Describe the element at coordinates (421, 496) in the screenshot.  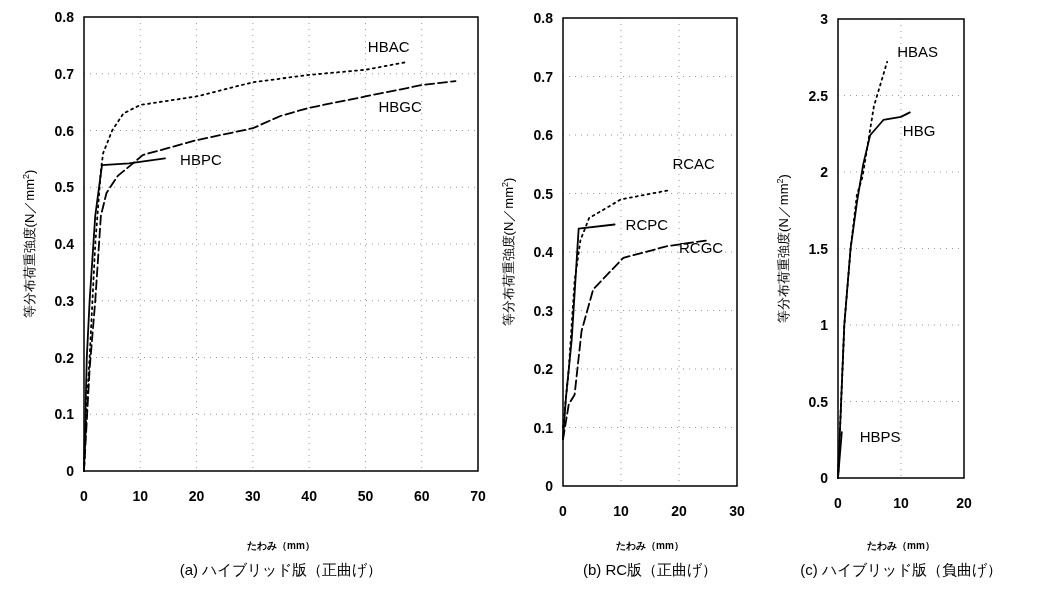
I see `x-tick-label: 60` at that location.